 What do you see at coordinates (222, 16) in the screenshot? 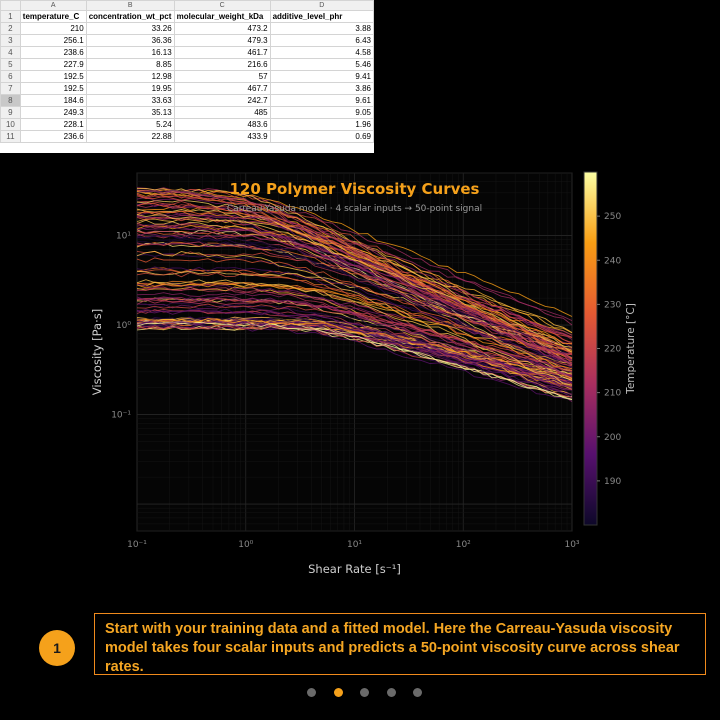
I see `header-cell: molecular_weight_kDa` at bounding box center [222, 16].